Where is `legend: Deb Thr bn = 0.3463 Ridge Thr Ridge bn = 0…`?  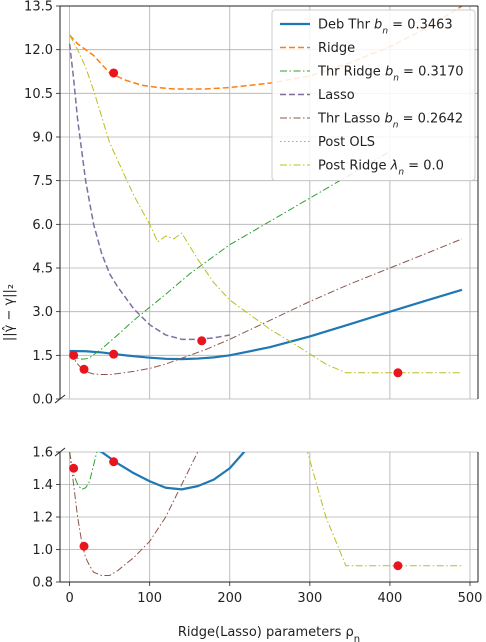 legend: Deb Thr bn = 0.3463 Ridge Thr Ridge bn = 0… is located at coordinates (373, 95).